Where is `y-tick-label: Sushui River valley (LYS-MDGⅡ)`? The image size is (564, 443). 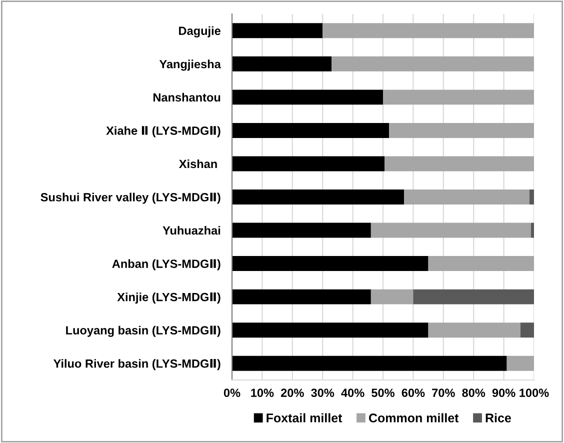
y-tick-label: Sushui River valley (LYS-MDGⅡ) is located at coordinates (130, 198).